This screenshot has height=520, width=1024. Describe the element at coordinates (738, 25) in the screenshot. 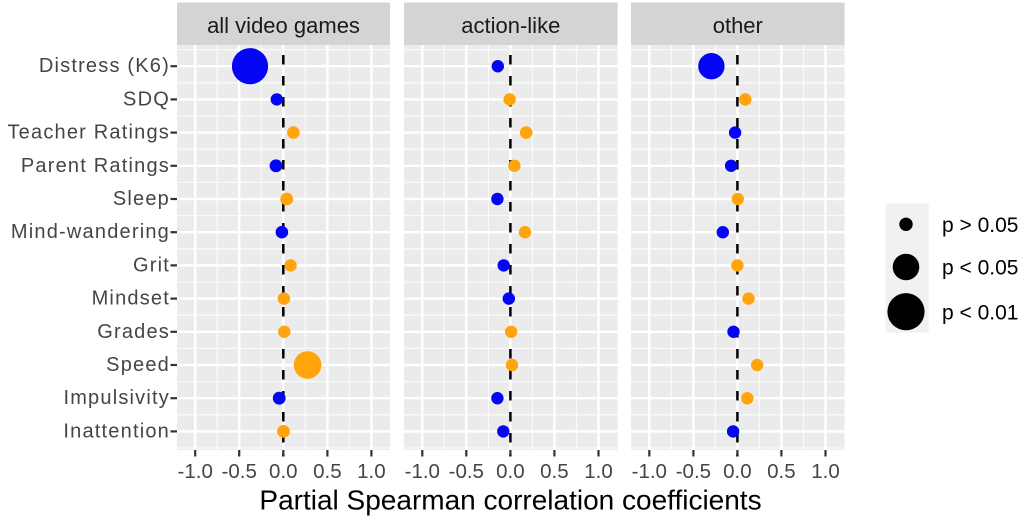

I see `svg-text: other` at that location.